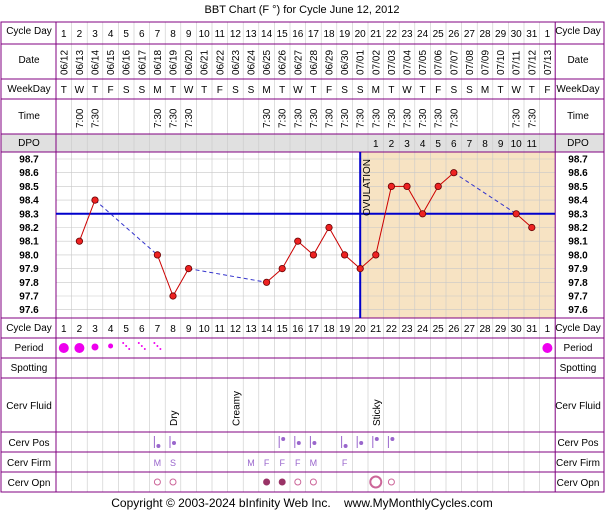  Describe the element at coordinates (578, 228) in the screenshot. I see `y-tick-label-right: 98.2` at that location.